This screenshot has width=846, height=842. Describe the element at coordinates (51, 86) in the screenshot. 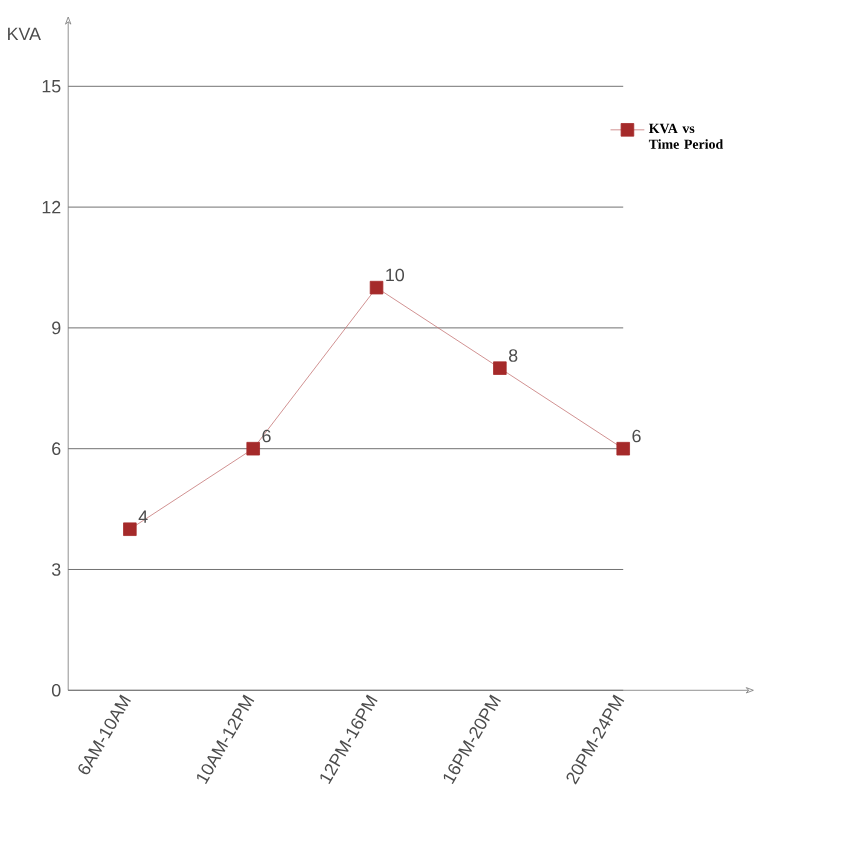

I see `y-tick-label: 15` at that location.